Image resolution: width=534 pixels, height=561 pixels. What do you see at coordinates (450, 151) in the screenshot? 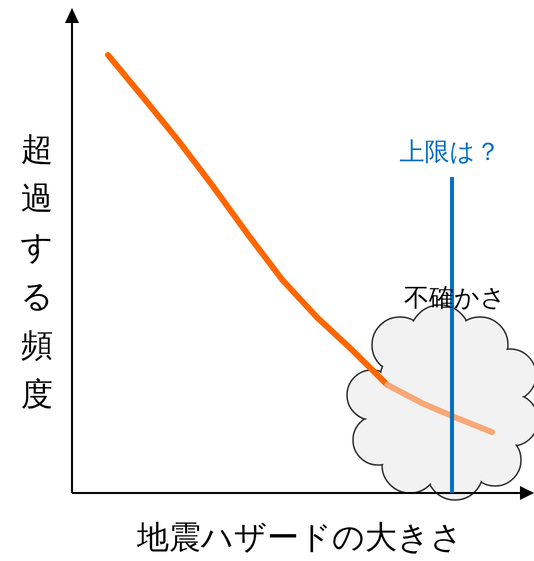
I see `annotation: 上限は？` at bounding box center [450, 151].